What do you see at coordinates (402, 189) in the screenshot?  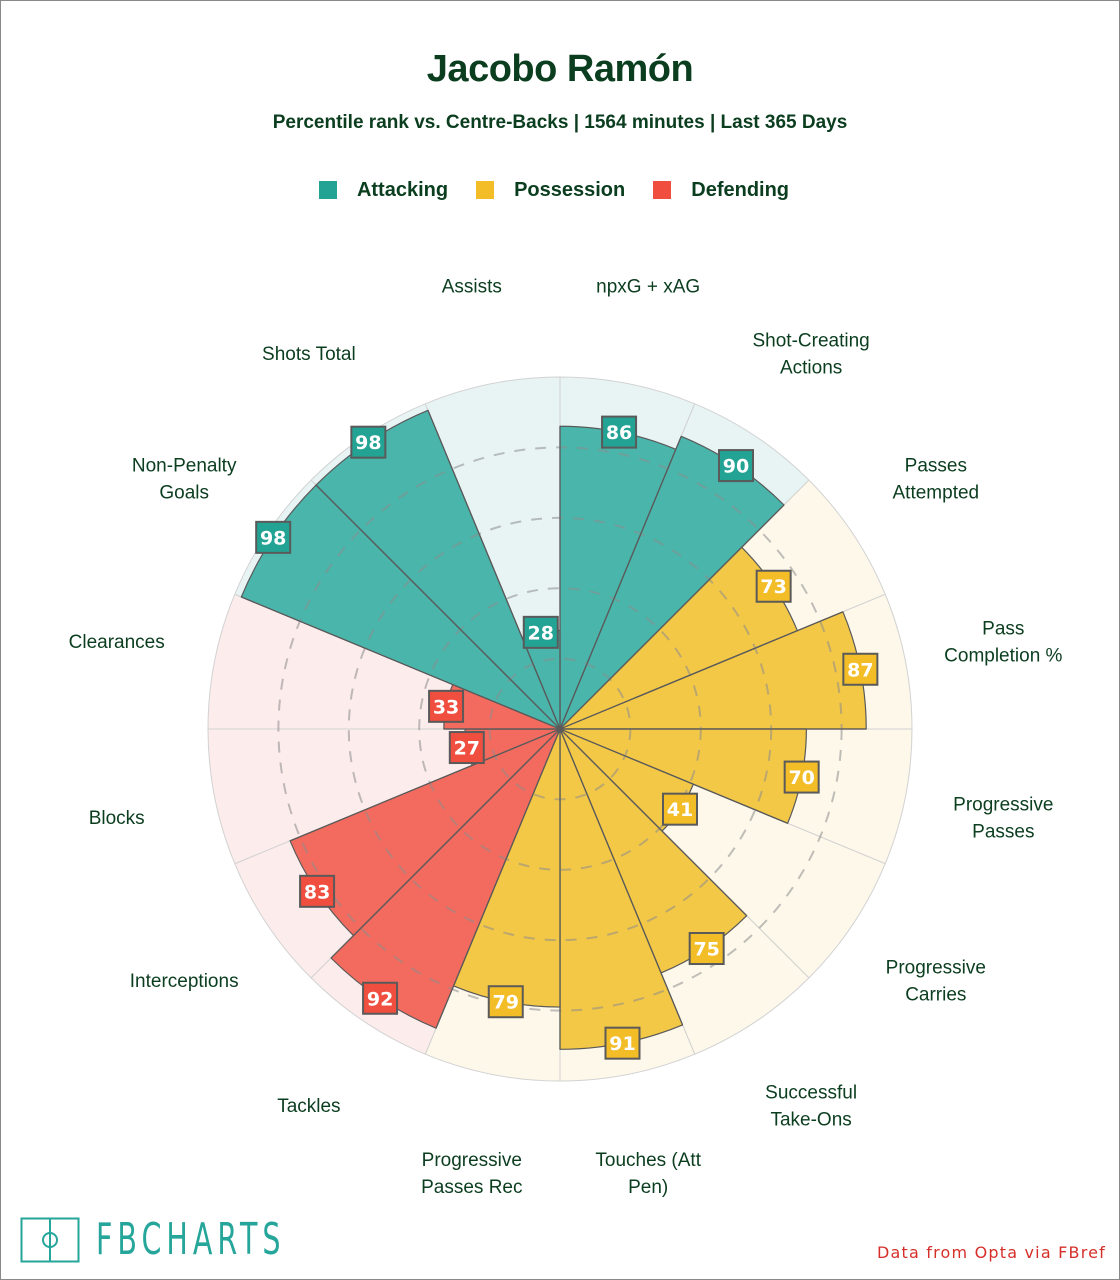 I see `legend-label: Attacking` at bounding box center [402, 189].